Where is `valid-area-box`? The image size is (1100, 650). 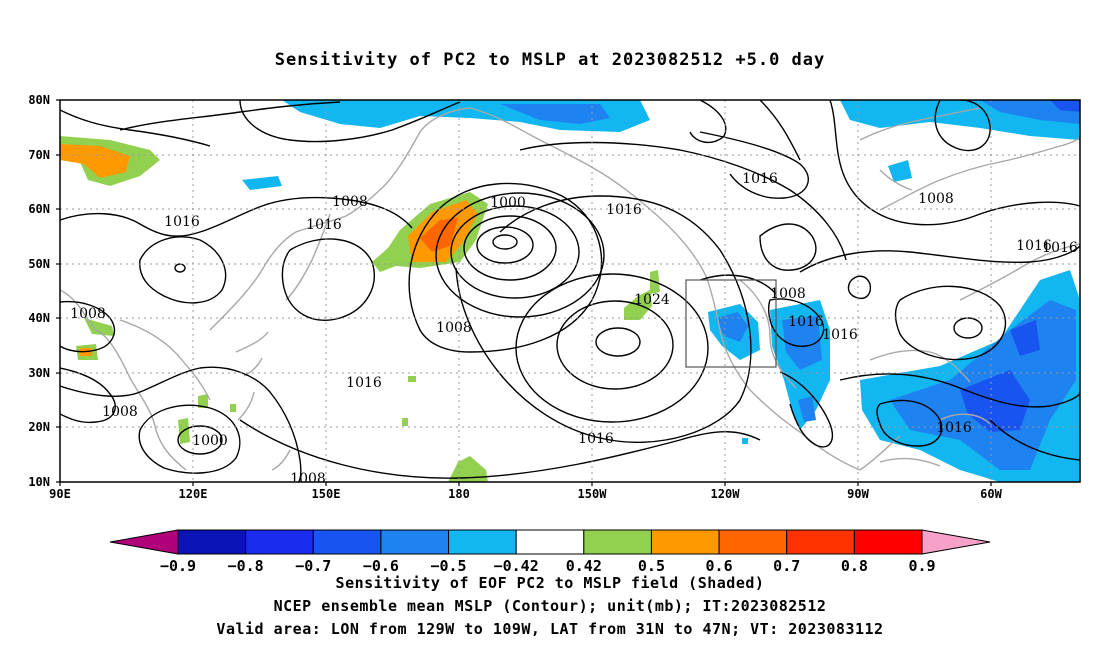 valid-area-box is located at coordinates (731, 323).